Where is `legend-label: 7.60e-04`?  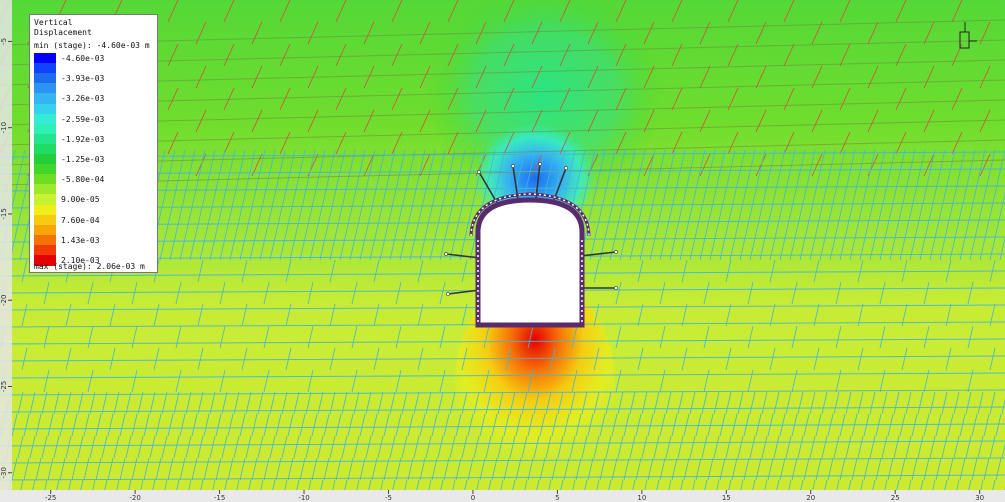 legend-label: 7.60e-04 is located at coordinates (80, 220).